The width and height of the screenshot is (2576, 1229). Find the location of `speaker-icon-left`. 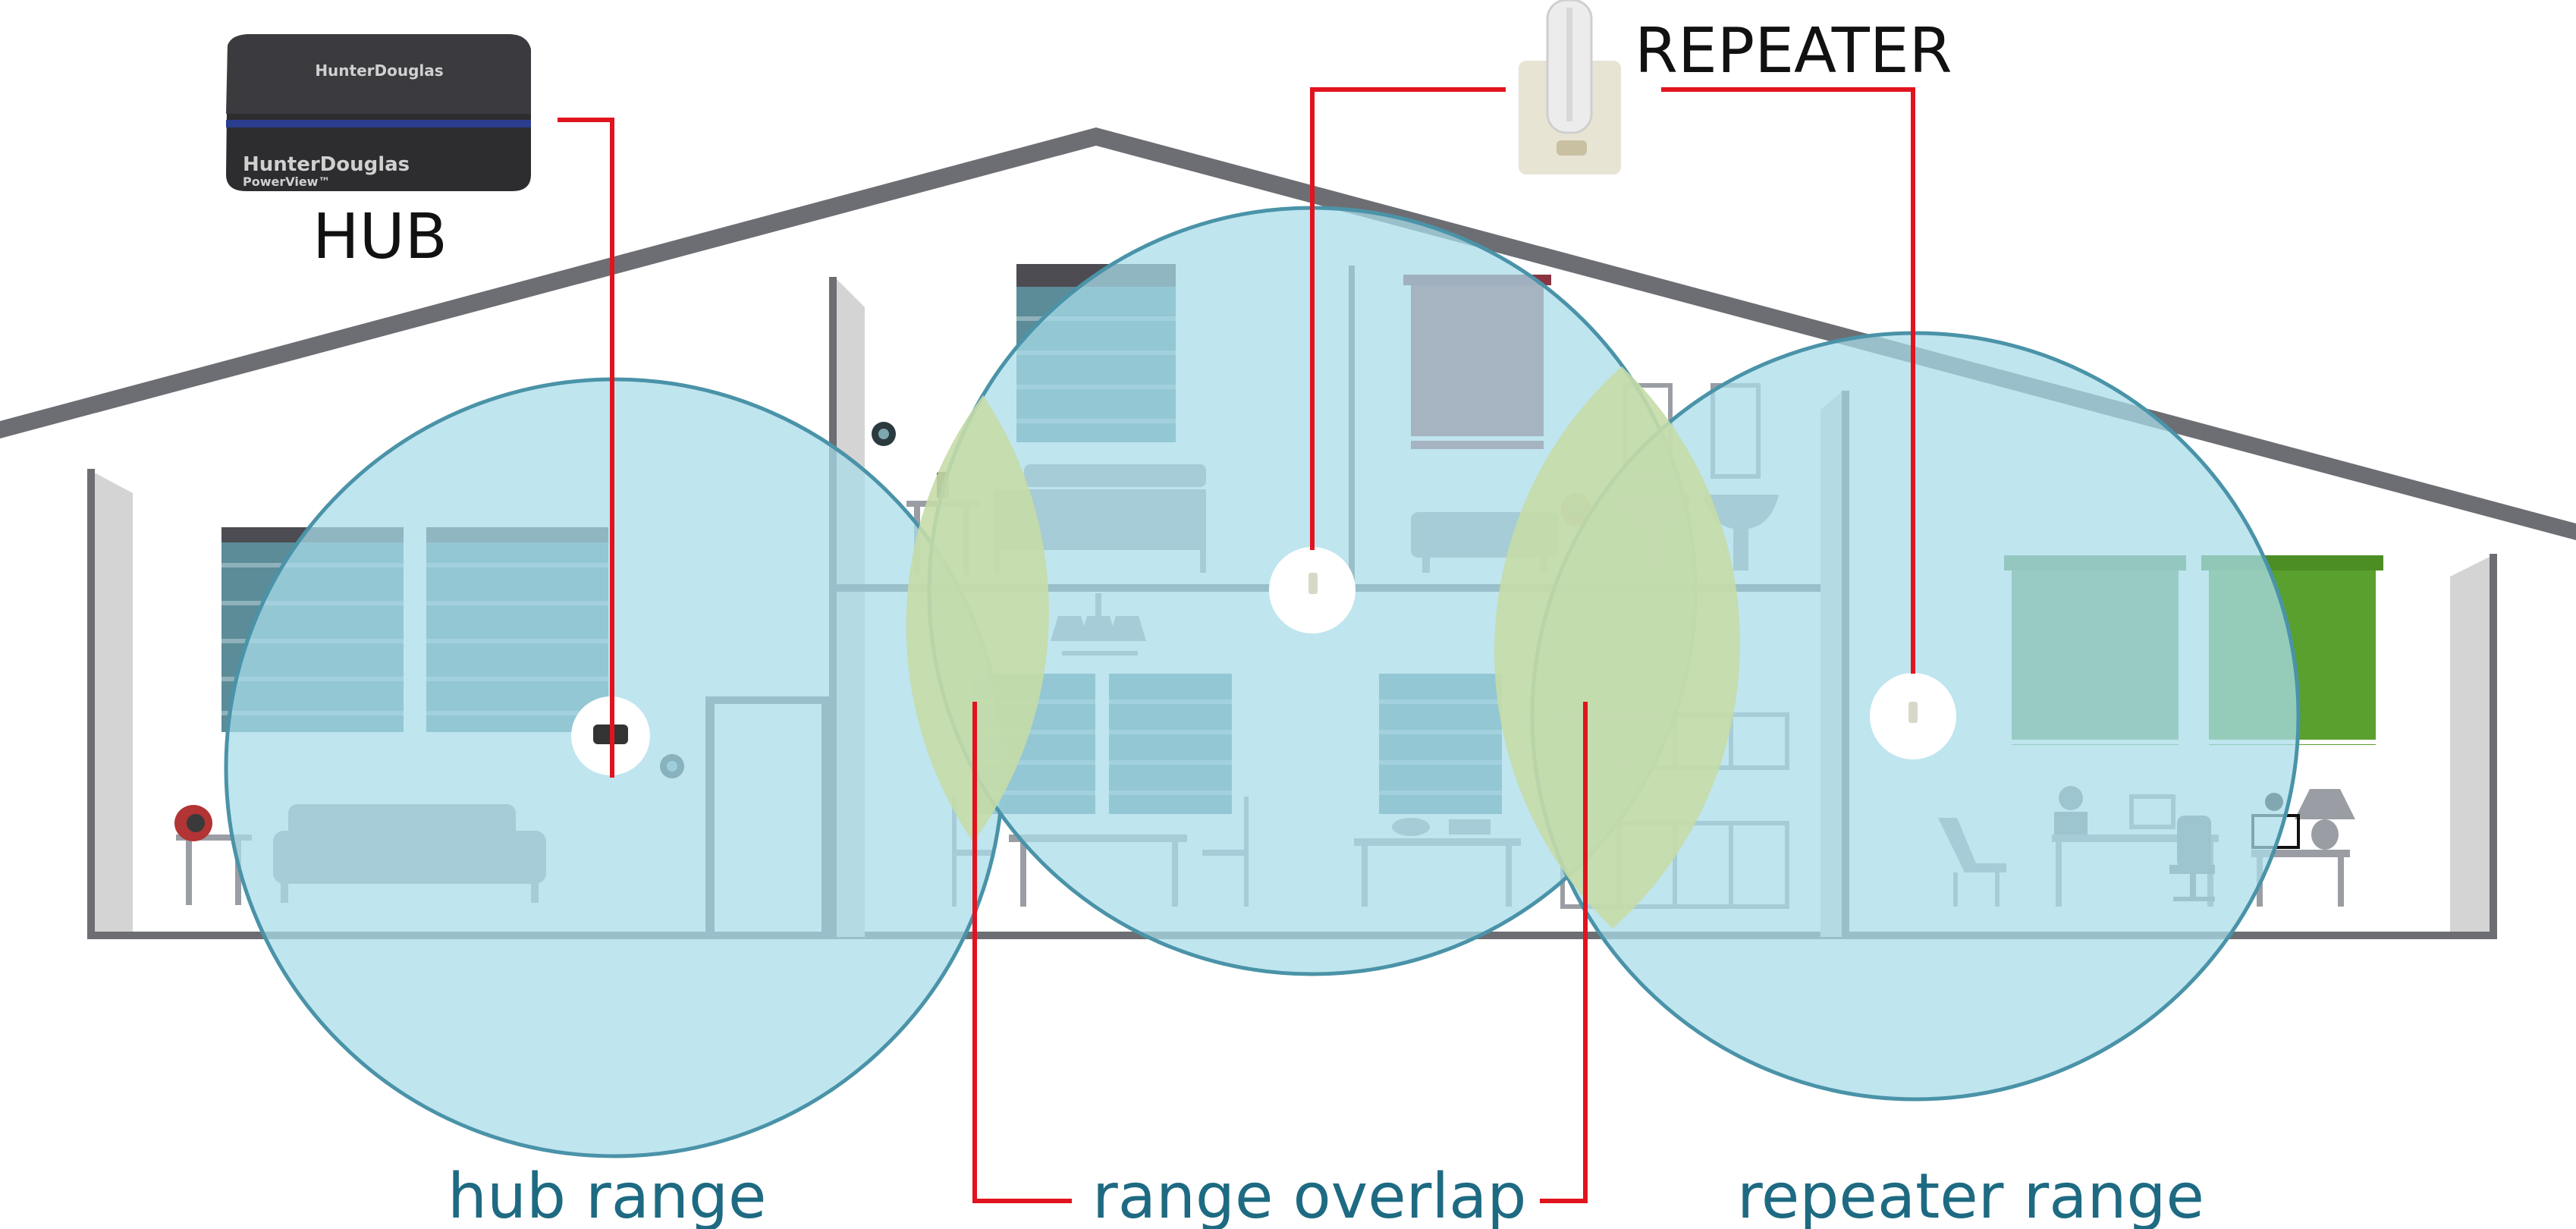

speaker-icon-left is located at coordinates (193, 823).